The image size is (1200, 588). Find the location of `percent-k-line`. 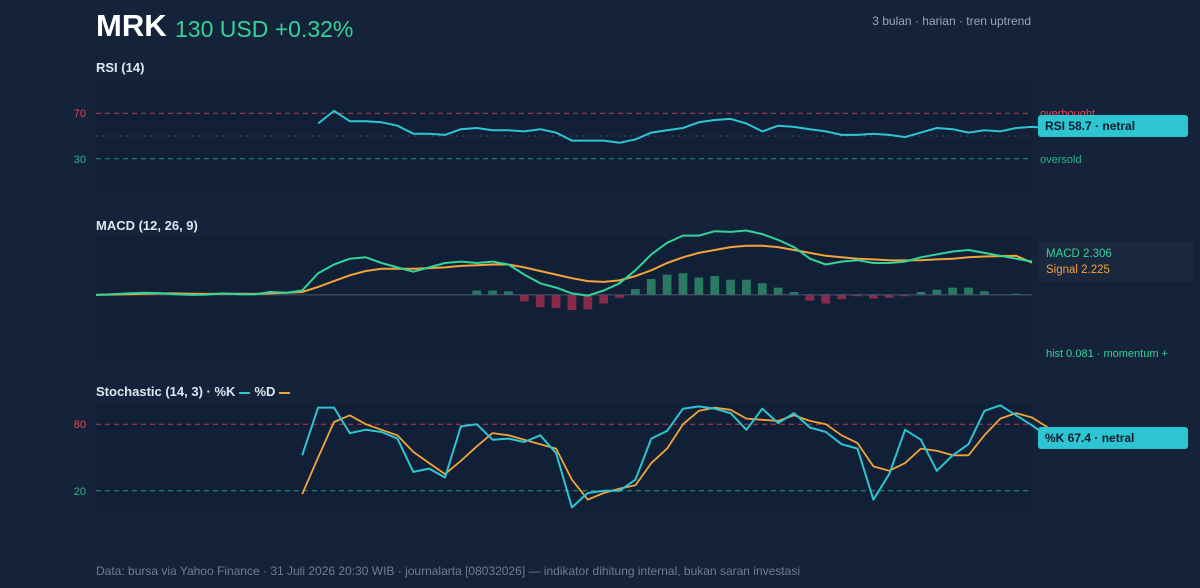

percent-k-line is located at coordinates (690, 456).